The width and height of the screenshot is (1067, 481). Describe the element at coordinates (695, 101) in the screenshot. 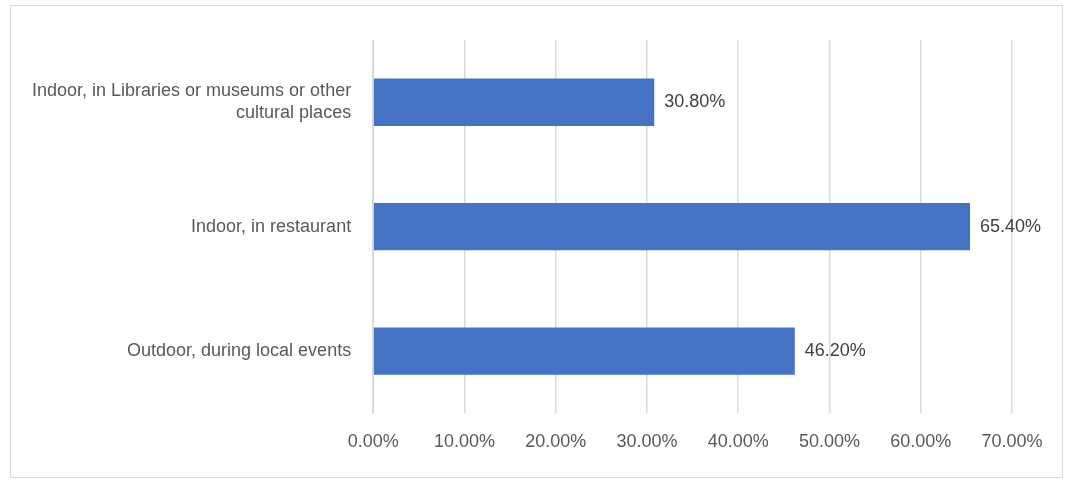

I see `data-label: 30.80%` at that location.